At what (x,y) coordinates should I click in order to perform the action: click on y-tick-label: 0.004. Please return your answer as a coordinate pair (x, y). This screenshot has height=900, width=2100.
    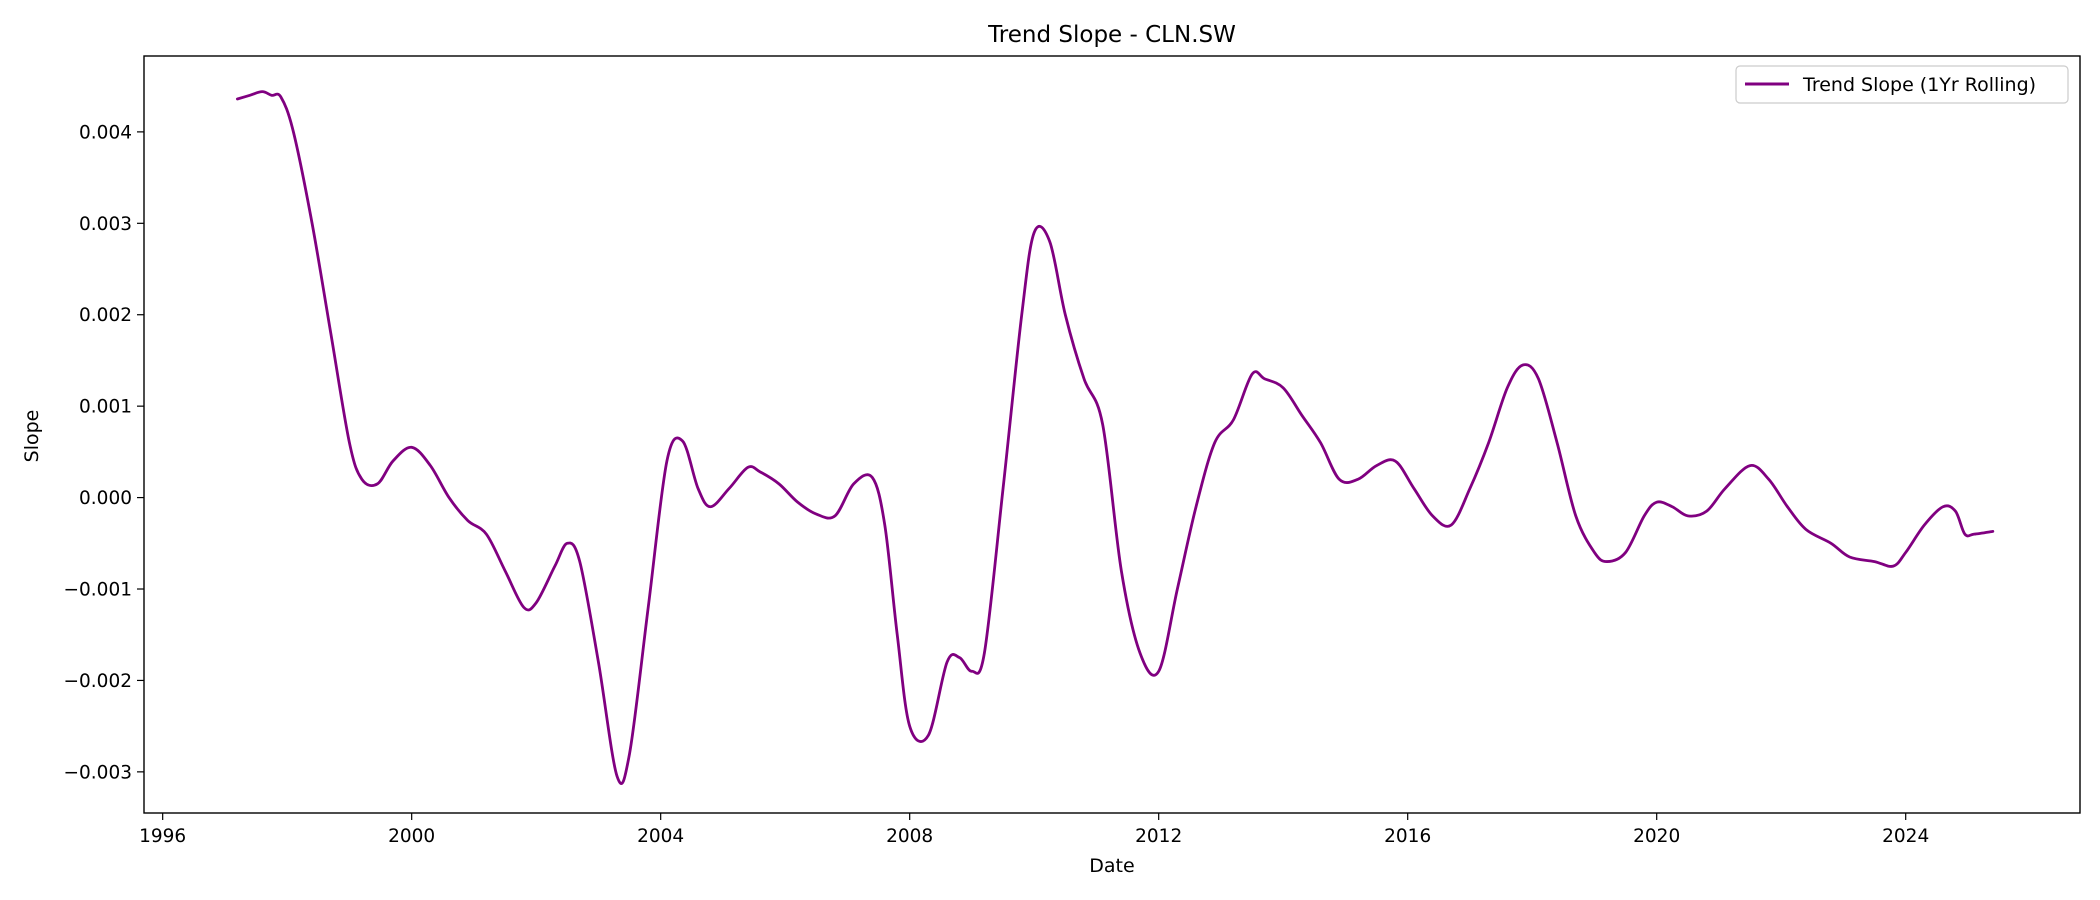
    Looking at the image, I should click on (105, 132).